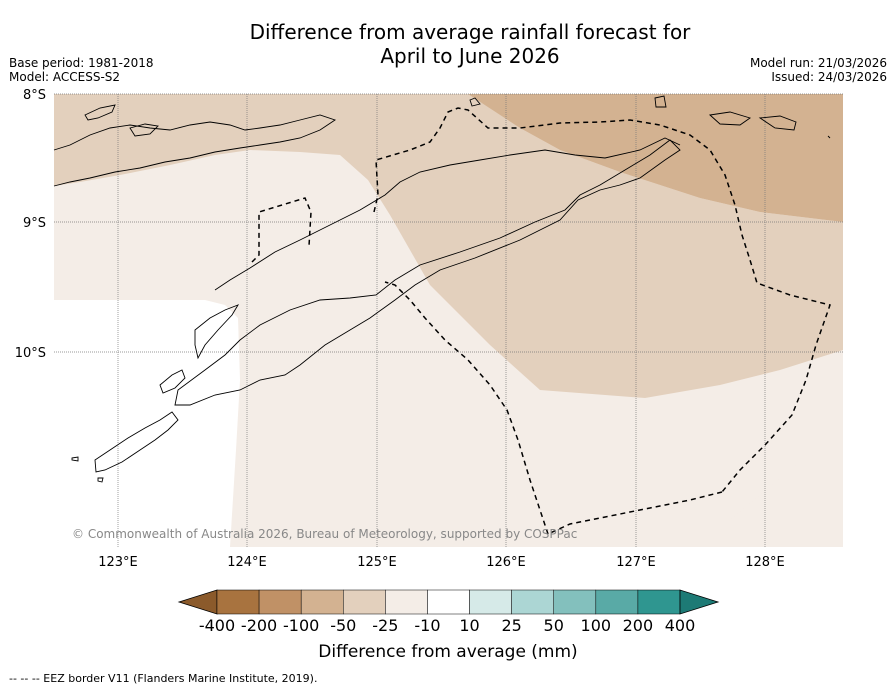 This screenshot has width=896, height=690. What do you see at coordinates (259, 625) in the screenshot?
I see `colorbar-tick-label: -200` at bounding box center [259, 625].